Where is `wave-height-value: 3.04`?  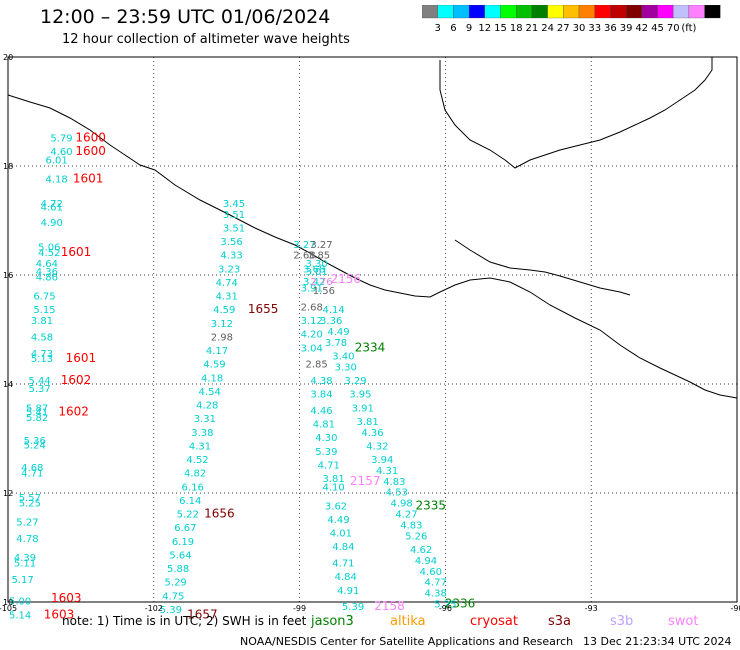
wave-height-value: 3.04 is located at coordinates (312, 348).